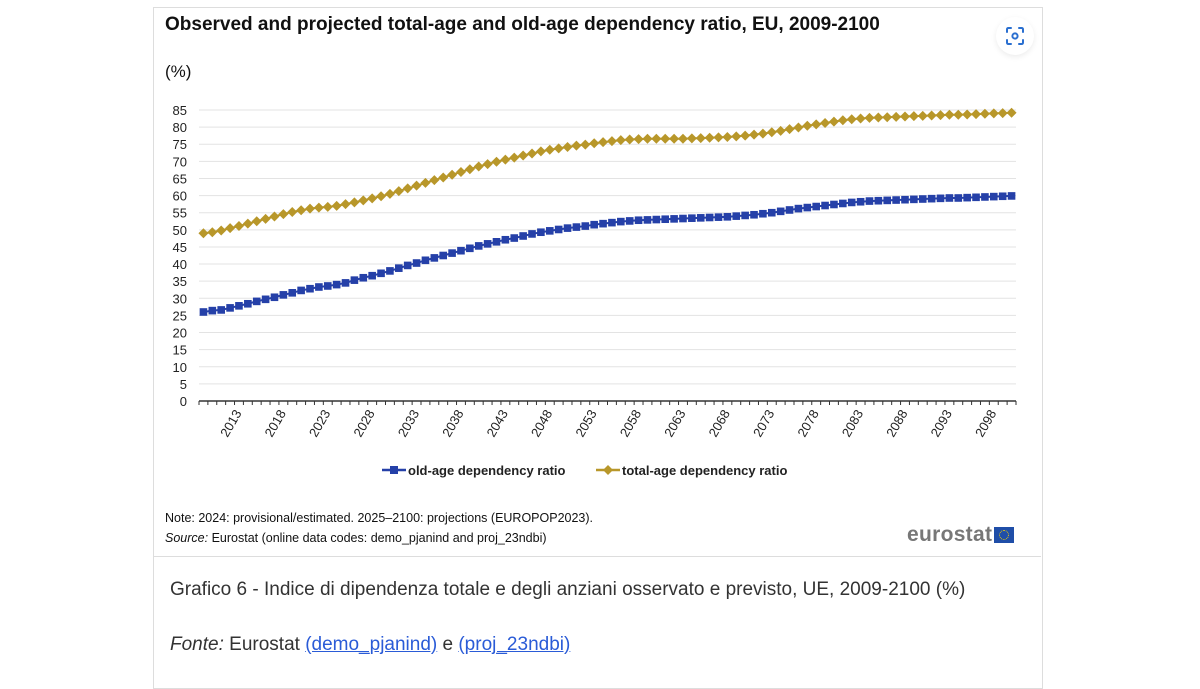 The height and width of the screenshot is (689, 1200). I want to click on y-tick-label: 50, so click(180, 230).